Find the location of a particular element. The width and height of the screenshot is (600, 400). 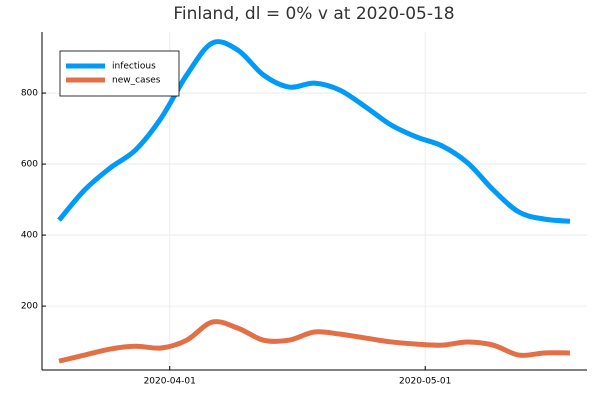

legend: infectious new_cases is located at coordinates (119, 73).